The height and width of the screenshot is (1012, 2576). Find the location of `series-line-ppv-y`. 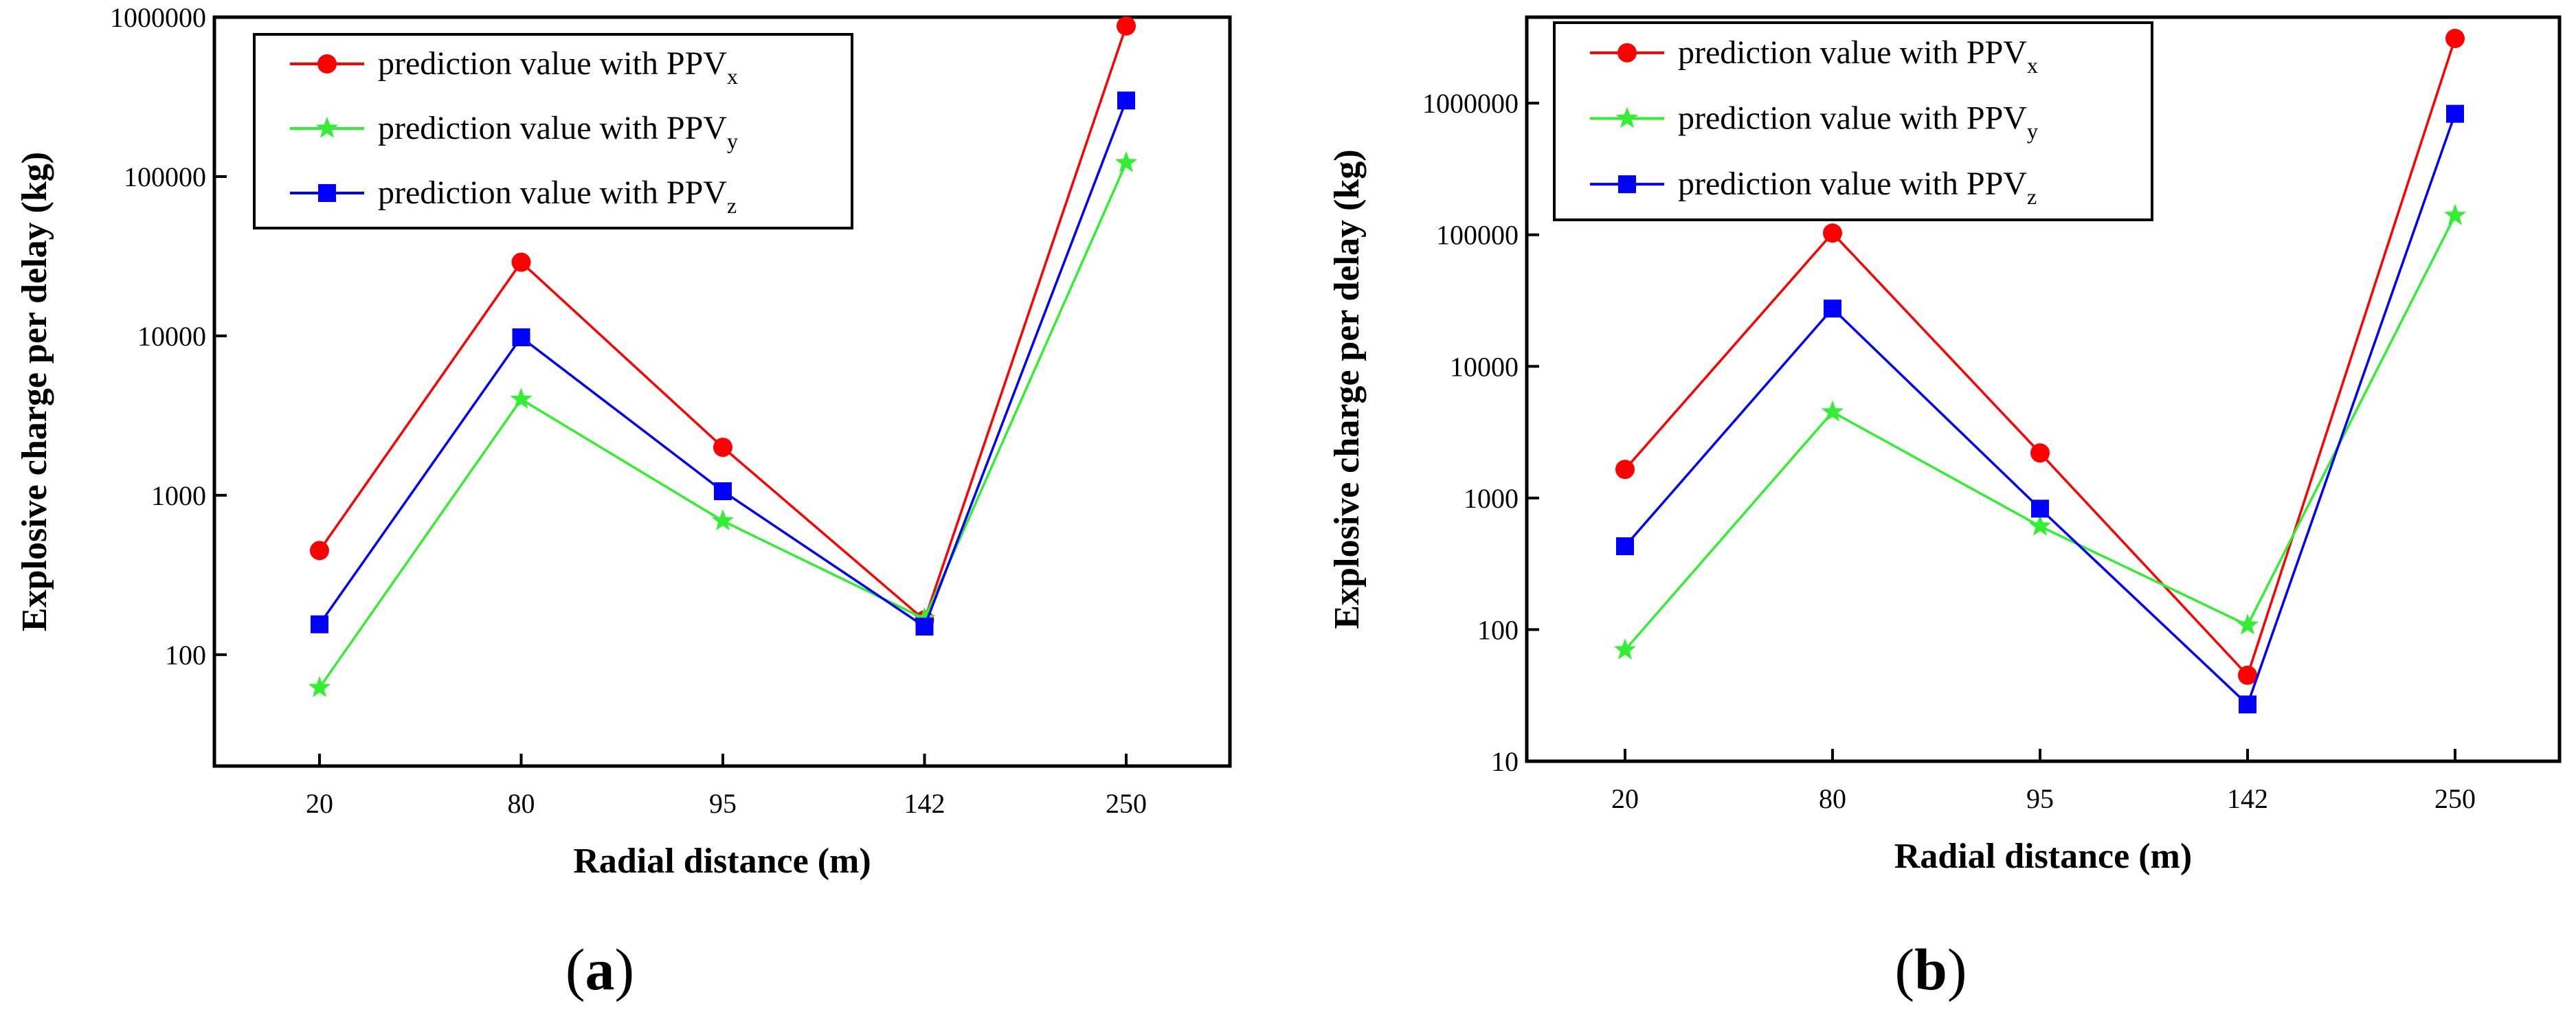

series-line-ppv-y is located at coordinates (2040, 432).